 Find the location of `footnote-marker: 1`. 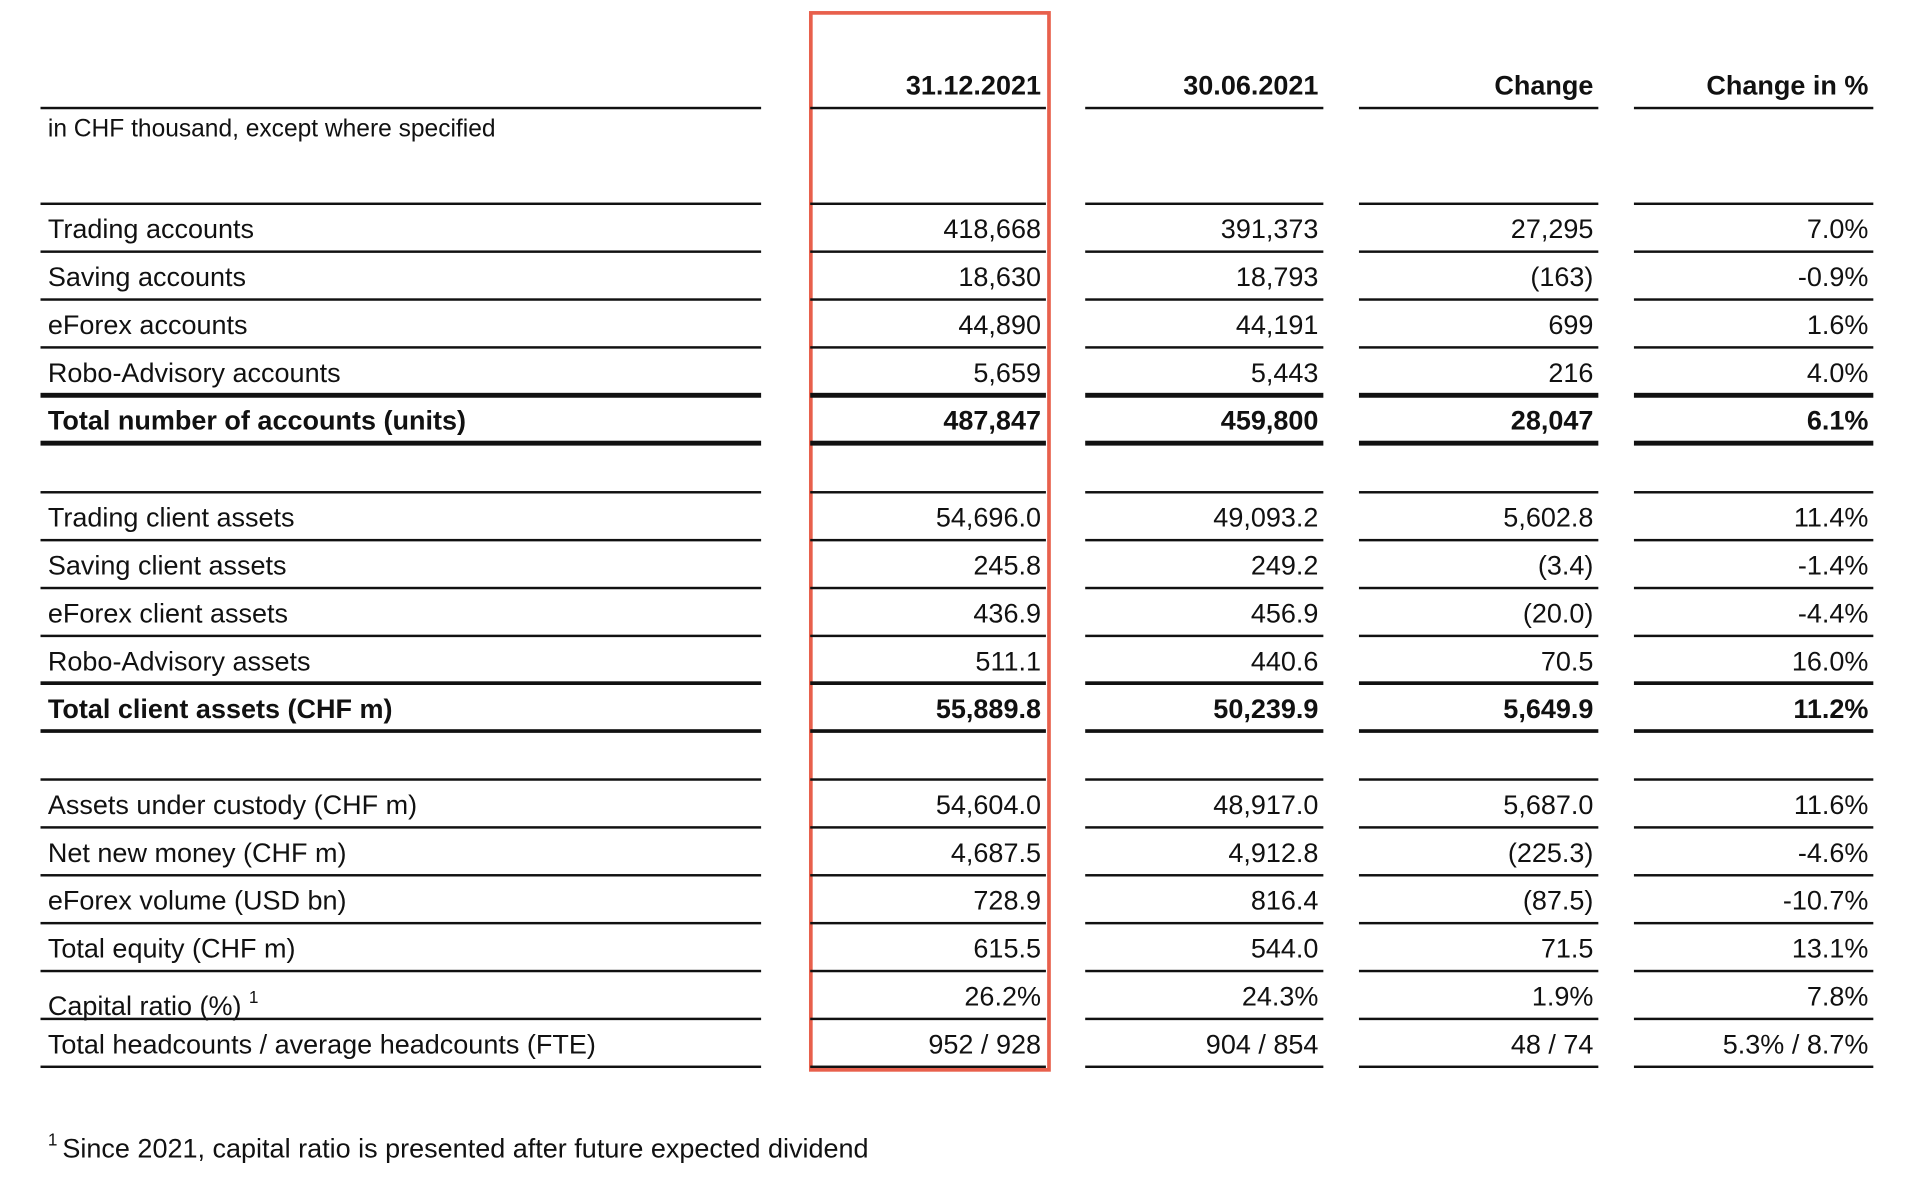

footnote-marker: 1 is located at coordinates (52, 1139).